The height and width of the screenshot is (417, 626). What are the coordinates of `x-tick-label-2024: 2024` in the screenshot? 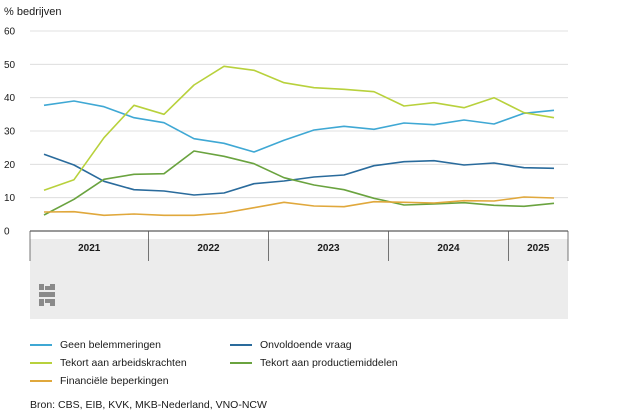 It's located at (448, 248).